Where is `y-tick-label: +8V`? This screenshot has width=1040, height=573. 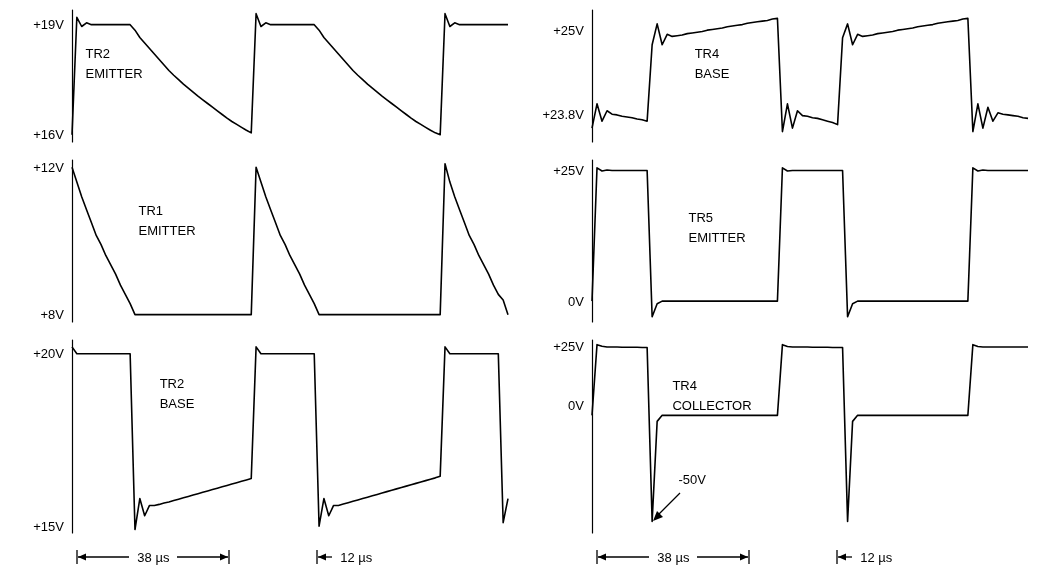
y-tick-label: +8V is located at coordinates (52, 315).